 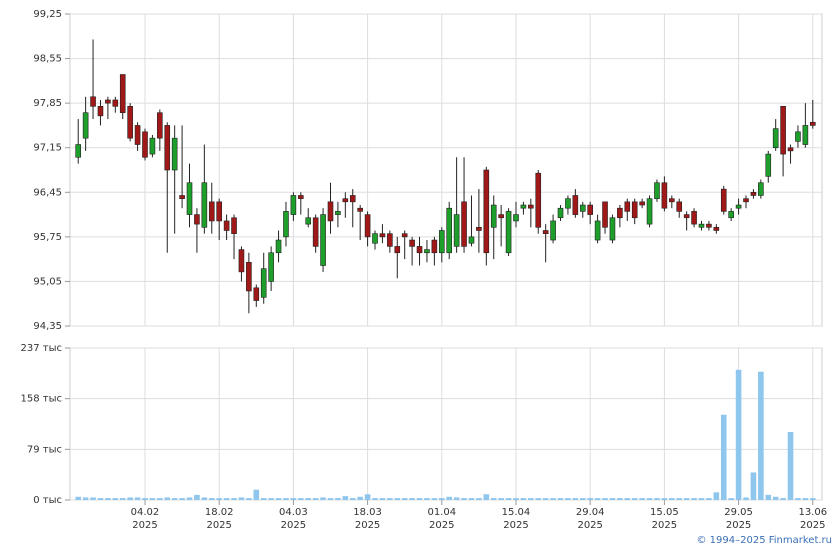 What do you see at coordinates (293, 519) in the screenshot?
I see `x-tick-label: 04.03 2025` at bounding box center [293, 519].